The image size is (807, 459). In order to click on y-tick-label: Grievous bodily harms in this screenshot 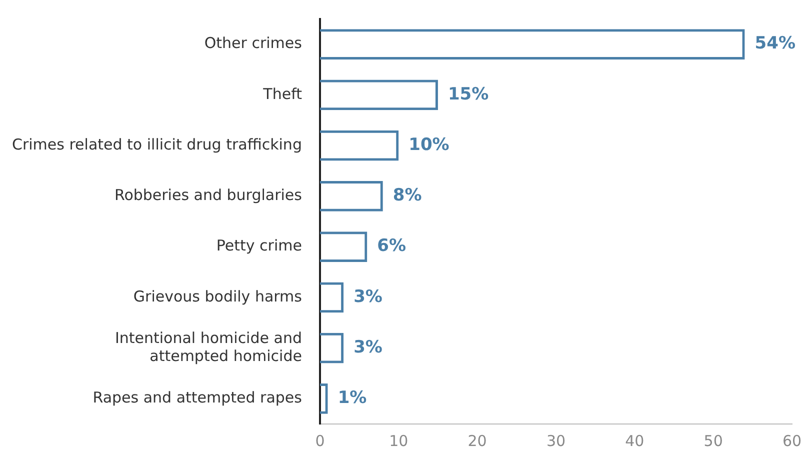, I will do `click(217, 296)`.